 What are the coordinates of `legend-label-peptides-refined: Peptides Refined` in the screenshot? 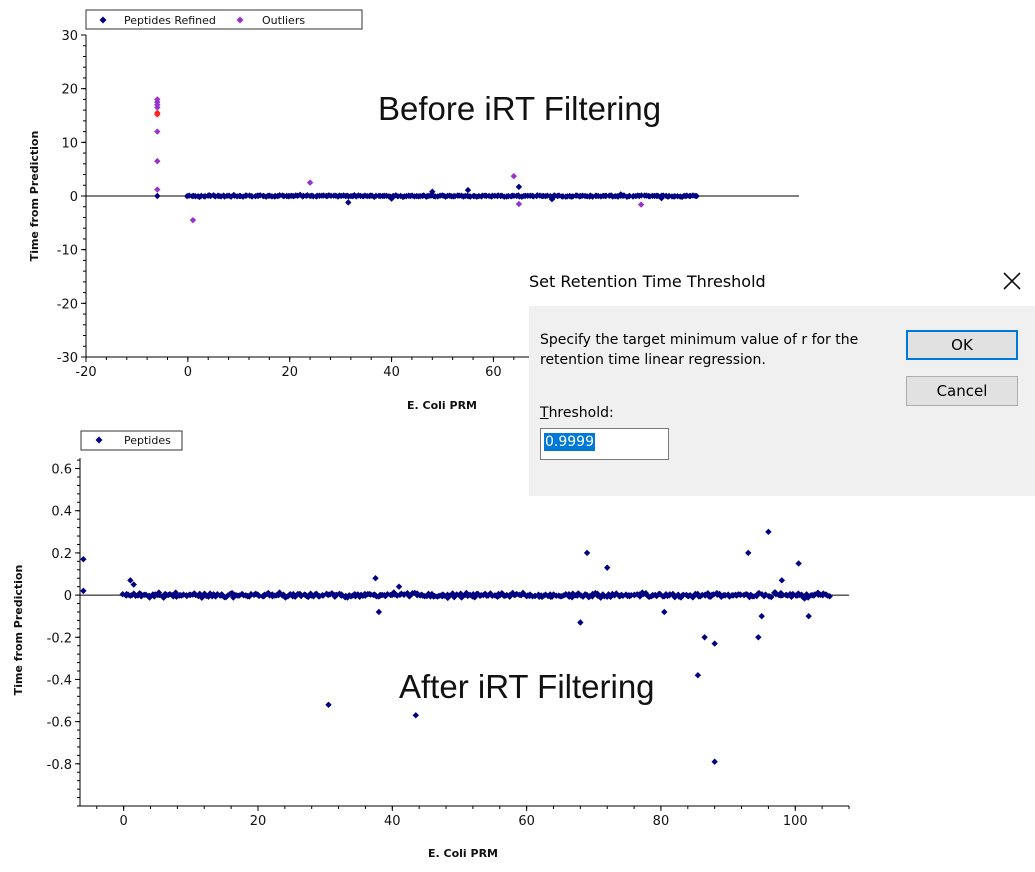 It's located at (170, 20).